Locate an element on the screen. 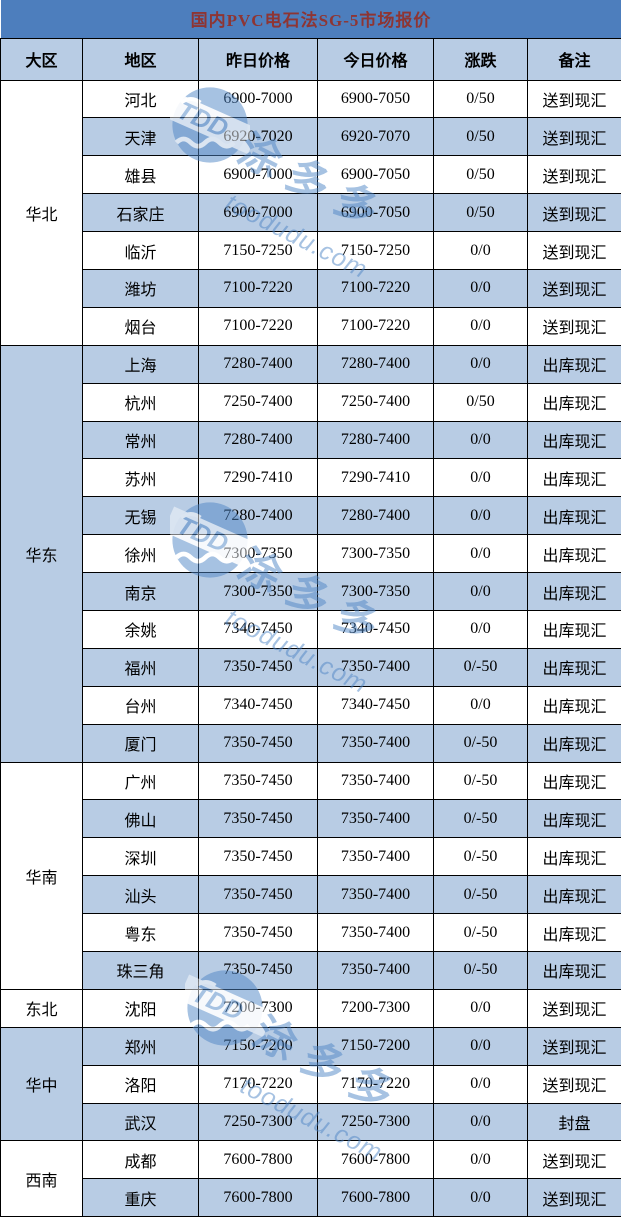  header-note: 备注 is located at coordinates (573, 59).